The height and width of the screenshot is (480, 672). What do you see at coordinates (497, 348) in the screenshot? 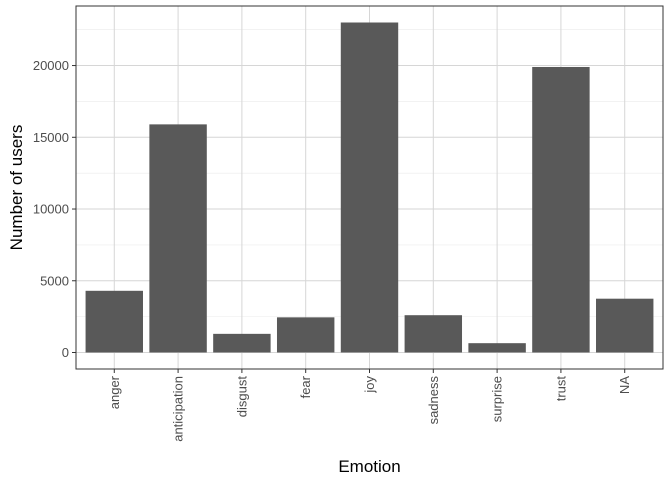
I see `bar-surprise` at bounding box center [497, 348].